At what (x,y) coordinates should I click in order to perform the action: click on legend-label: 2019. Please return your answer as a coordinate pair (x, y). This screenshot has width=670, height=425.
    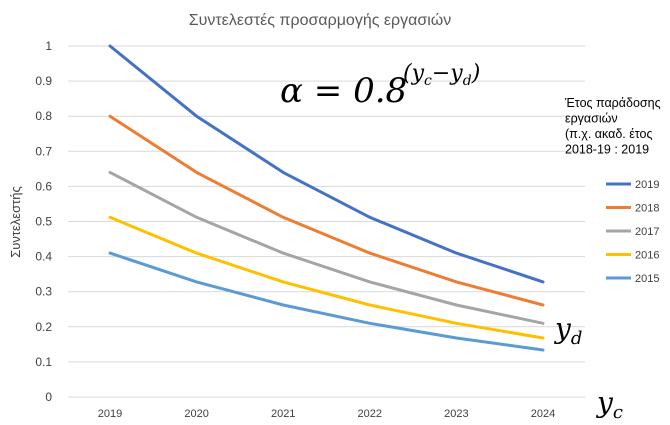
    Looking at the image, I should click on (647, 185).